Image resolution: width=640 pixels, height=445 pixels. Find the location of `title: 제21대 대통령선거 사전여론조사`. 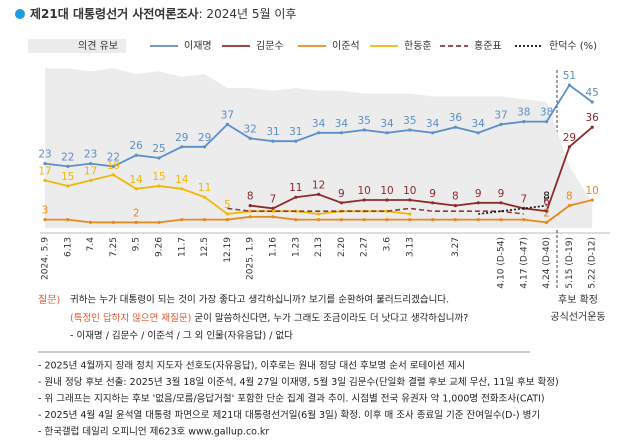

title: 제21대 대통령선거 사전여론조사 is located at coordinates (114, 13).